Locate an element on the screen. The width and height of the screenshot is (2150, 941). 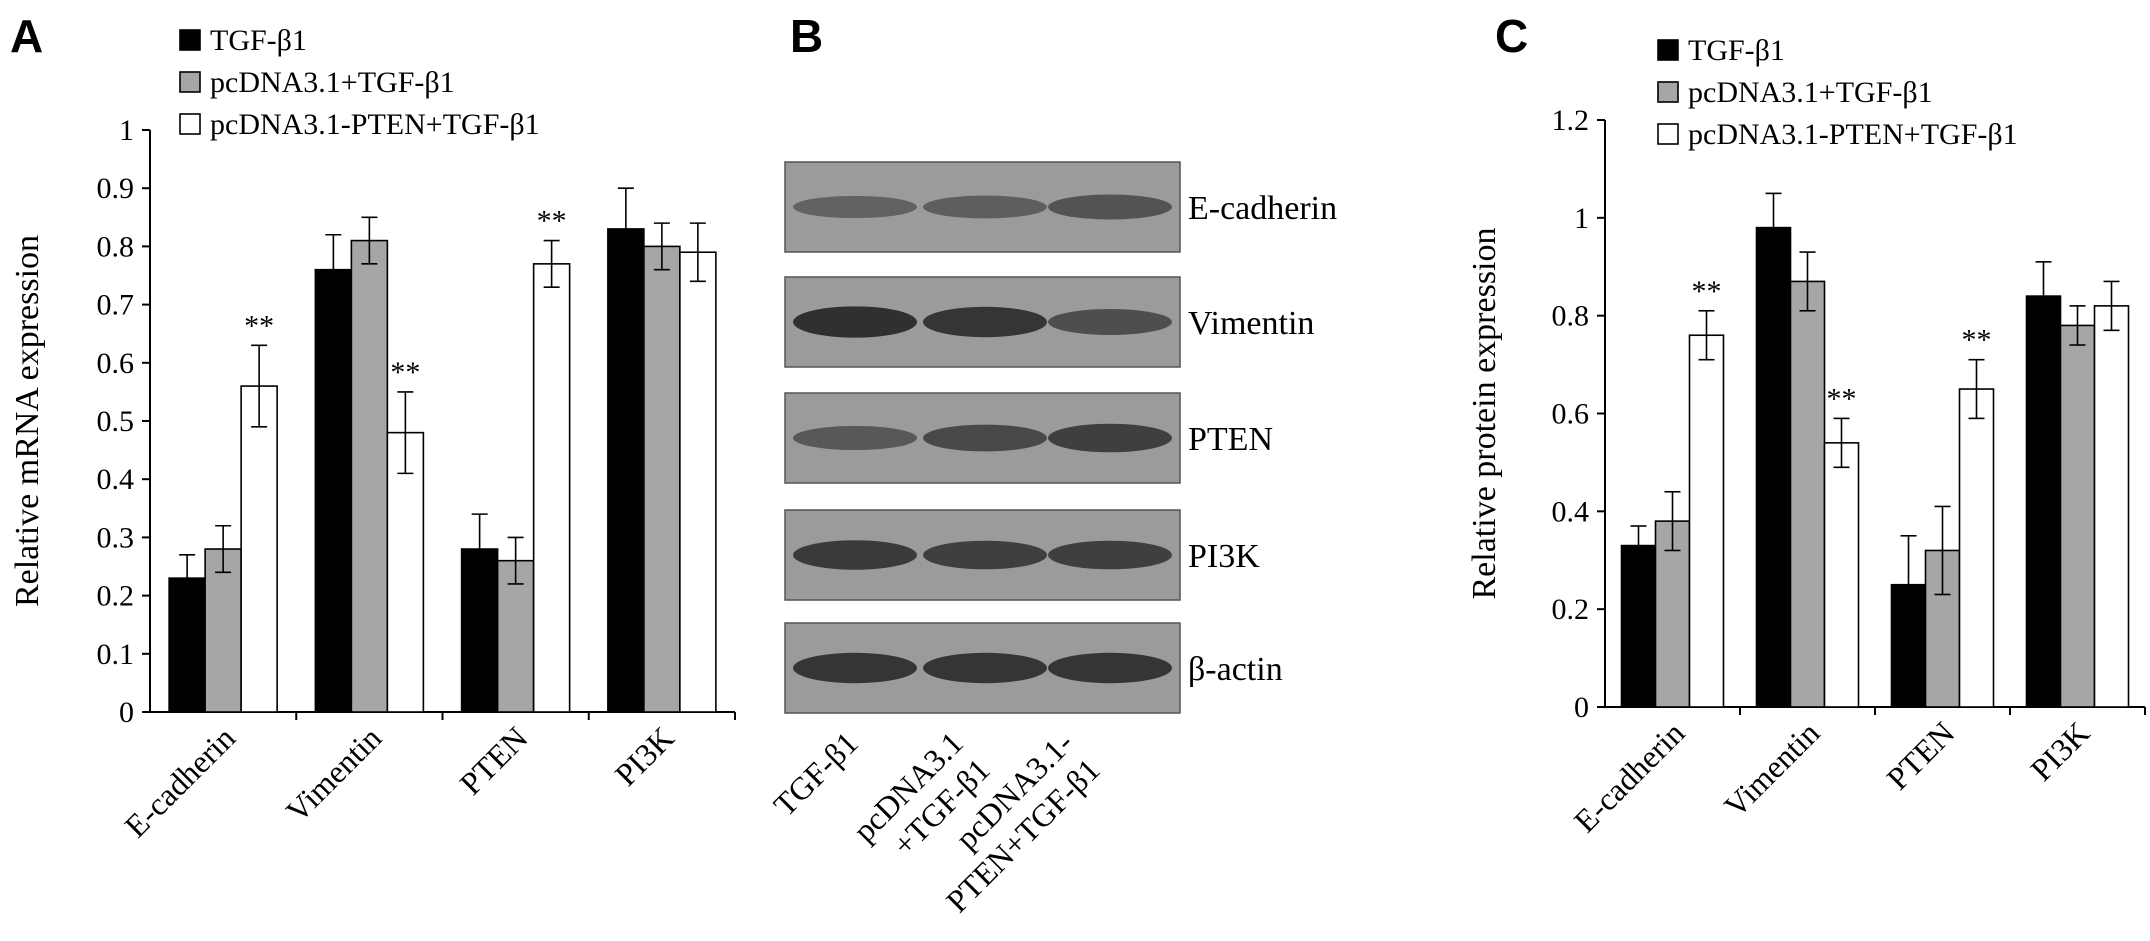
panel-a-label: A is located at coordinates (26, 36).